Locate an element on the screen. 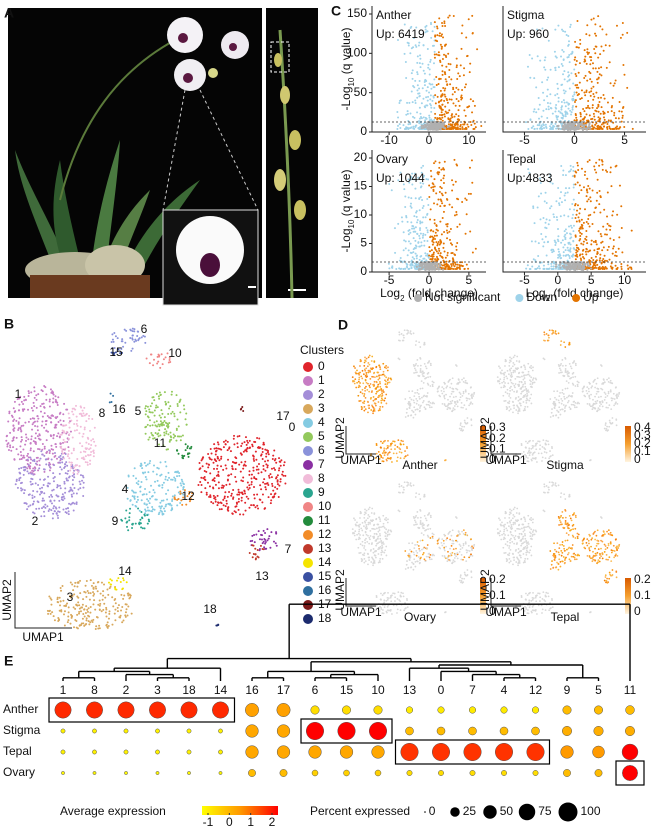 The height and width of the screenshot is (829, 654). legend-swatch is located at coordinates (308, 577).